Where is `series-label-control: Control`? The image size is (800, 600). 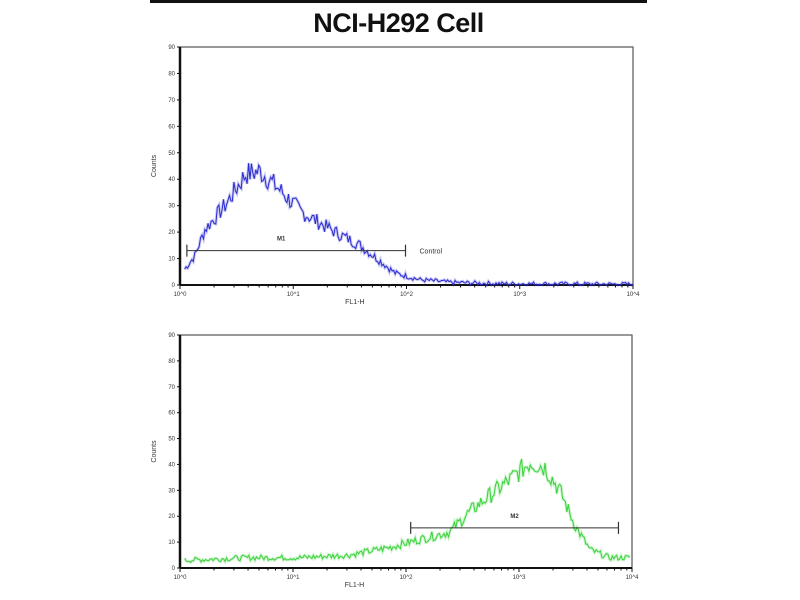 series-label-control: Control is located at coordinates (431, 252).